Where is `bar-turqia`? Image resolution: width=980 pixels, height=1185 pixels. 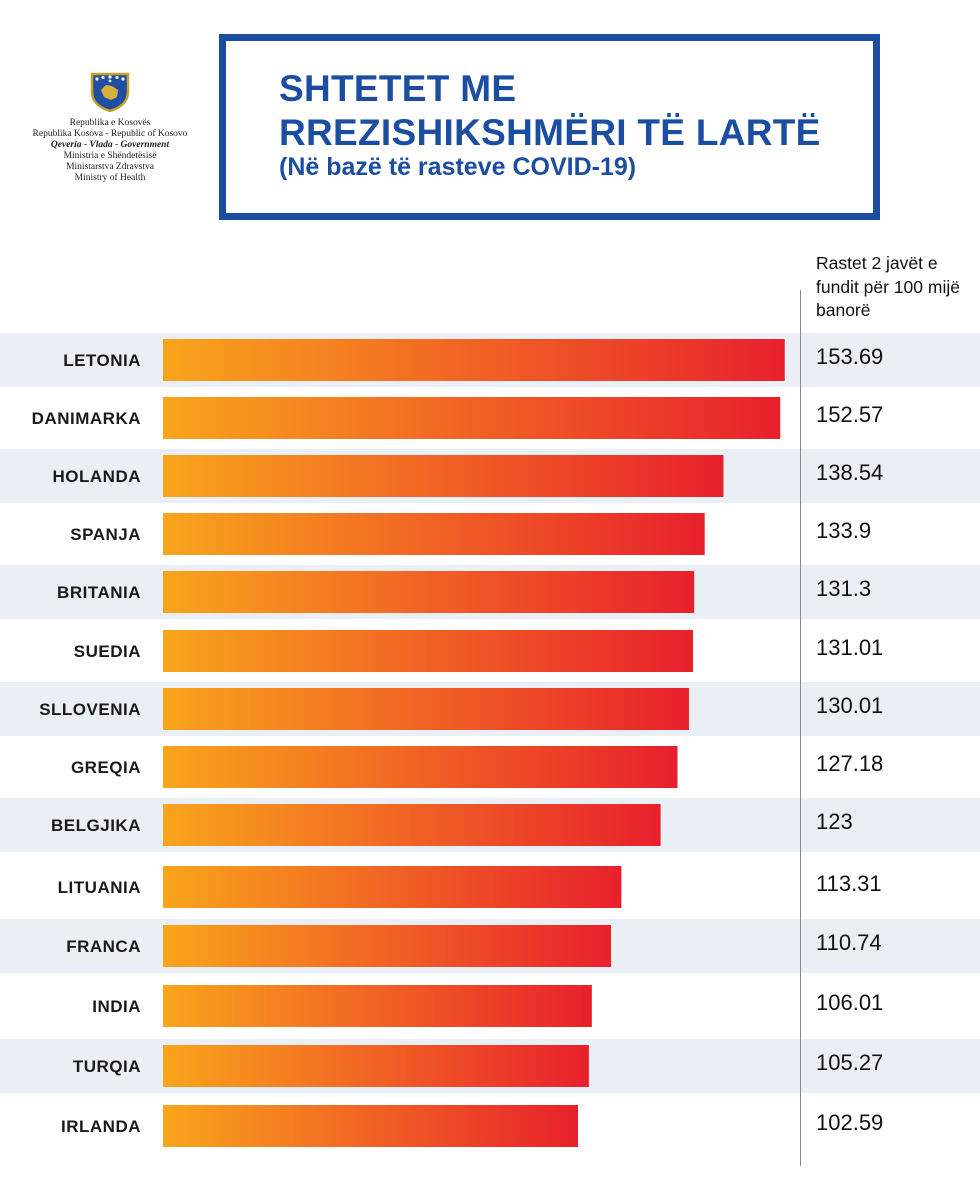
bar-turqia is located at coordinates (376, 1066).